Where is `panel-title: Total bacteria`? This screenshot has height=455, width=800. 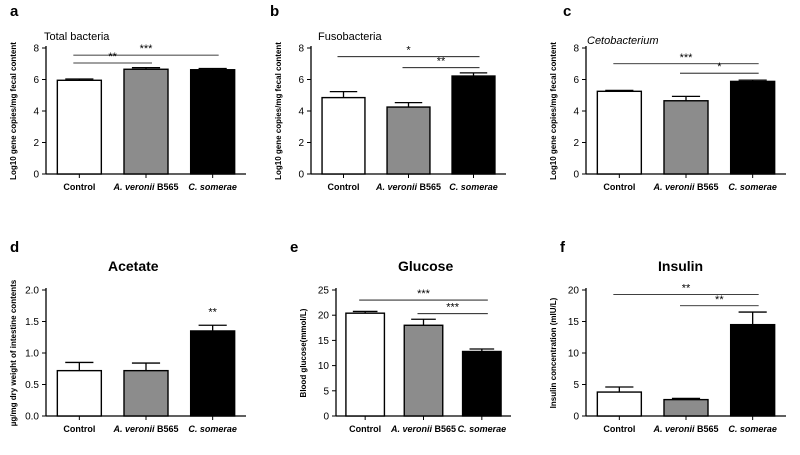 panel-title: Total bacteria is located at coordinates (77, 37).